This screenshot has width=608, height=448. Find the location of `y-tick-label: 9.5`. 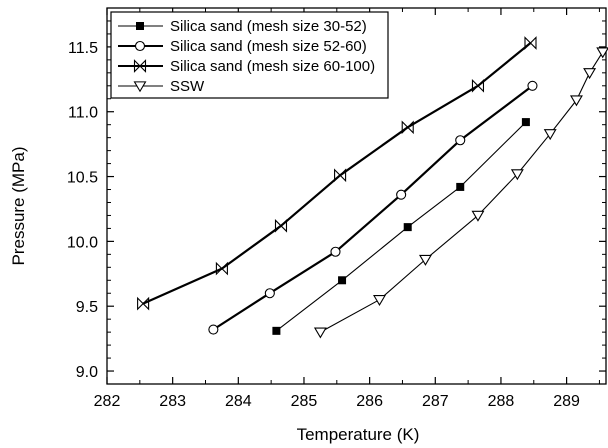

y-tick-label: 9.5 is located at coordinates (87, 307).